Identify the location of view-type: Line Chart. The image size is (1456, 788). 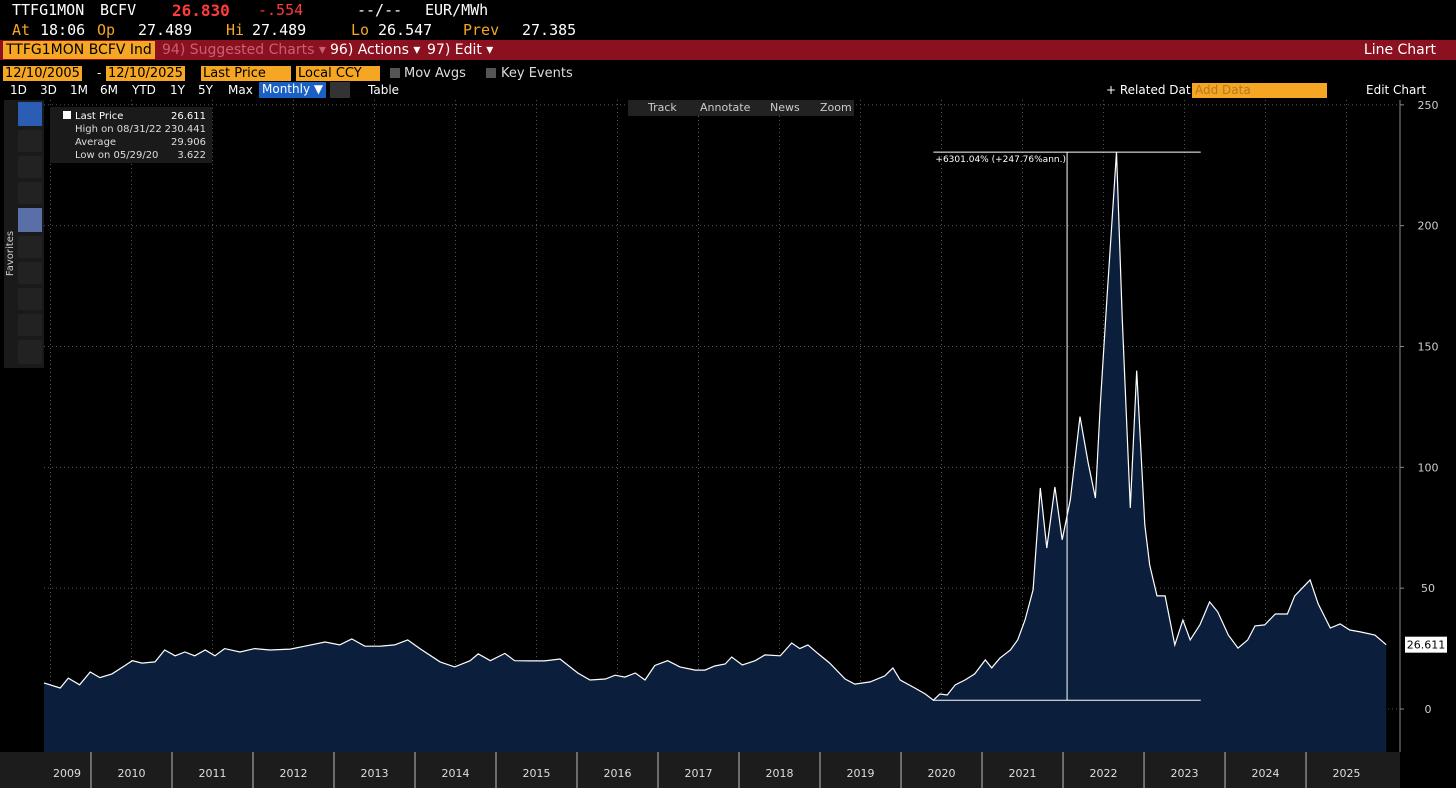
(1399, 50).